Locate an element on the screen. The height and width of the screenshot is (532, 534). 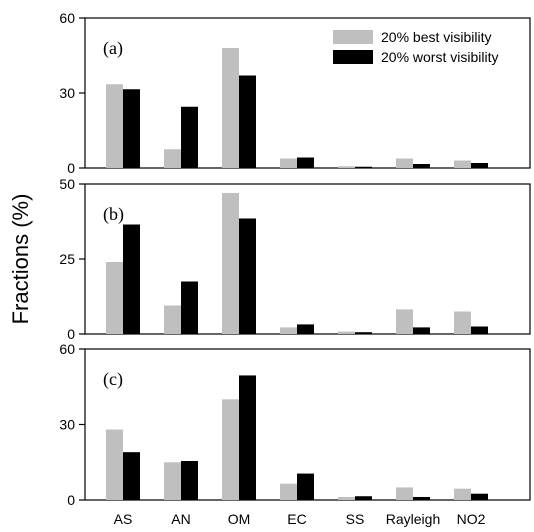
x-tick-label: AN is located at coordinates (180, 519).